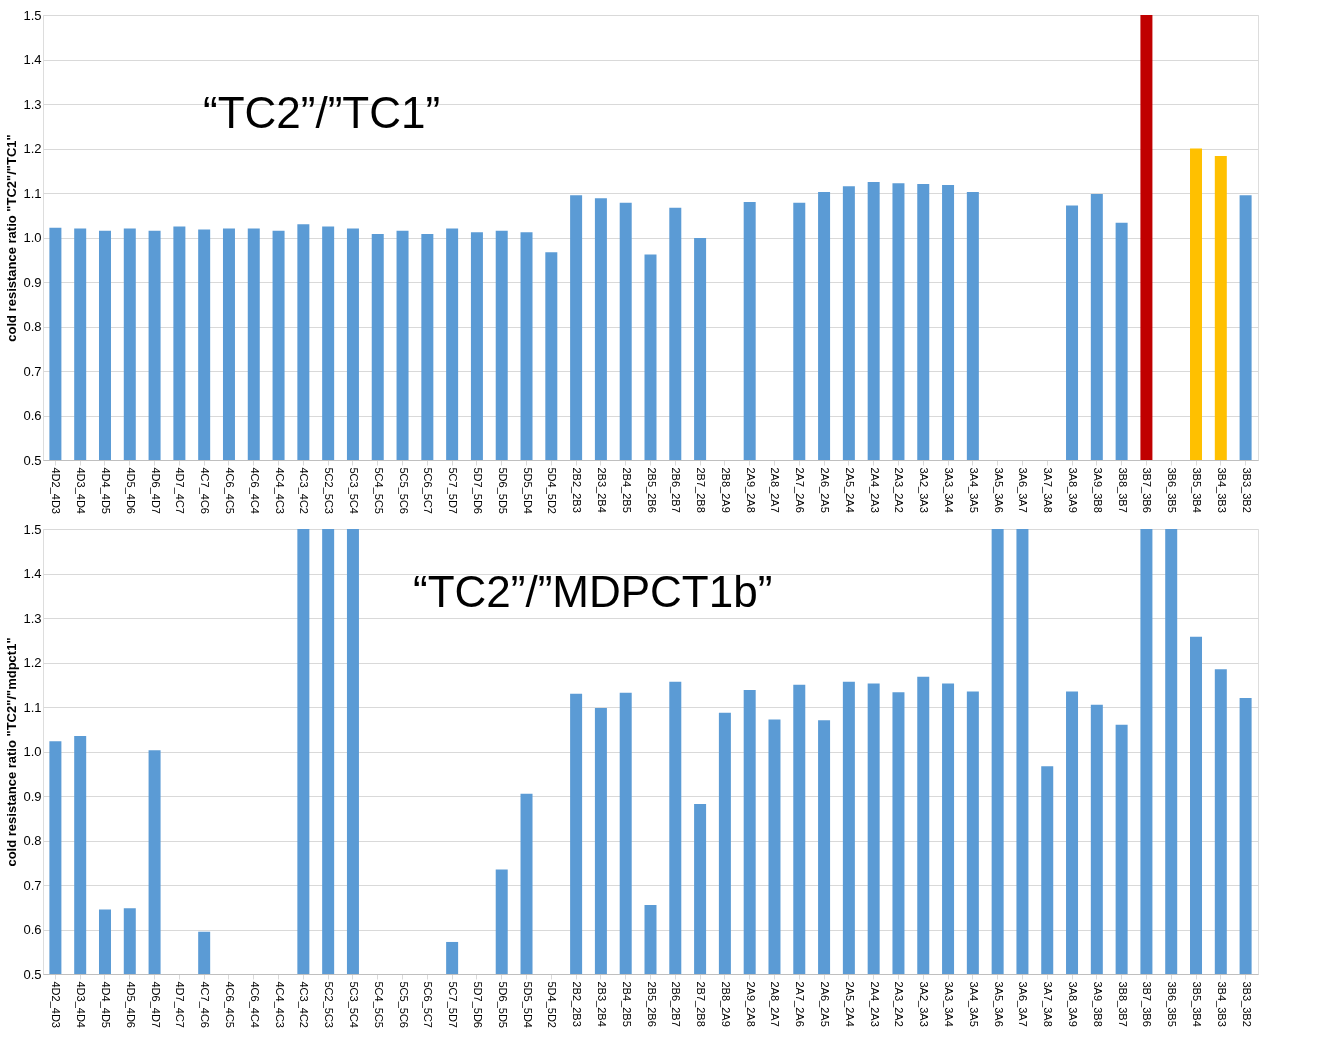 This screenshot has width=1330, height=1037. I want to click on x-tick-label: 3B6_3B5, so click(1172, 490).